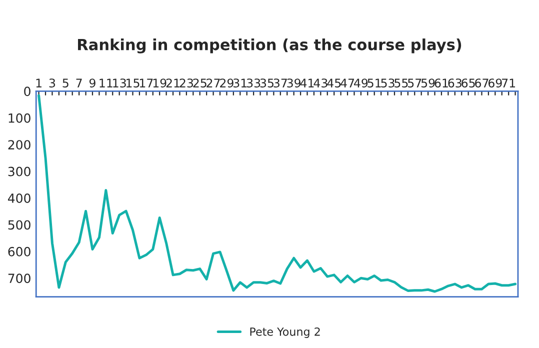 Image resolution: width=539 pixels, height=348 pixels. I want to click on x-tick-label: 47, so click(347, 83).